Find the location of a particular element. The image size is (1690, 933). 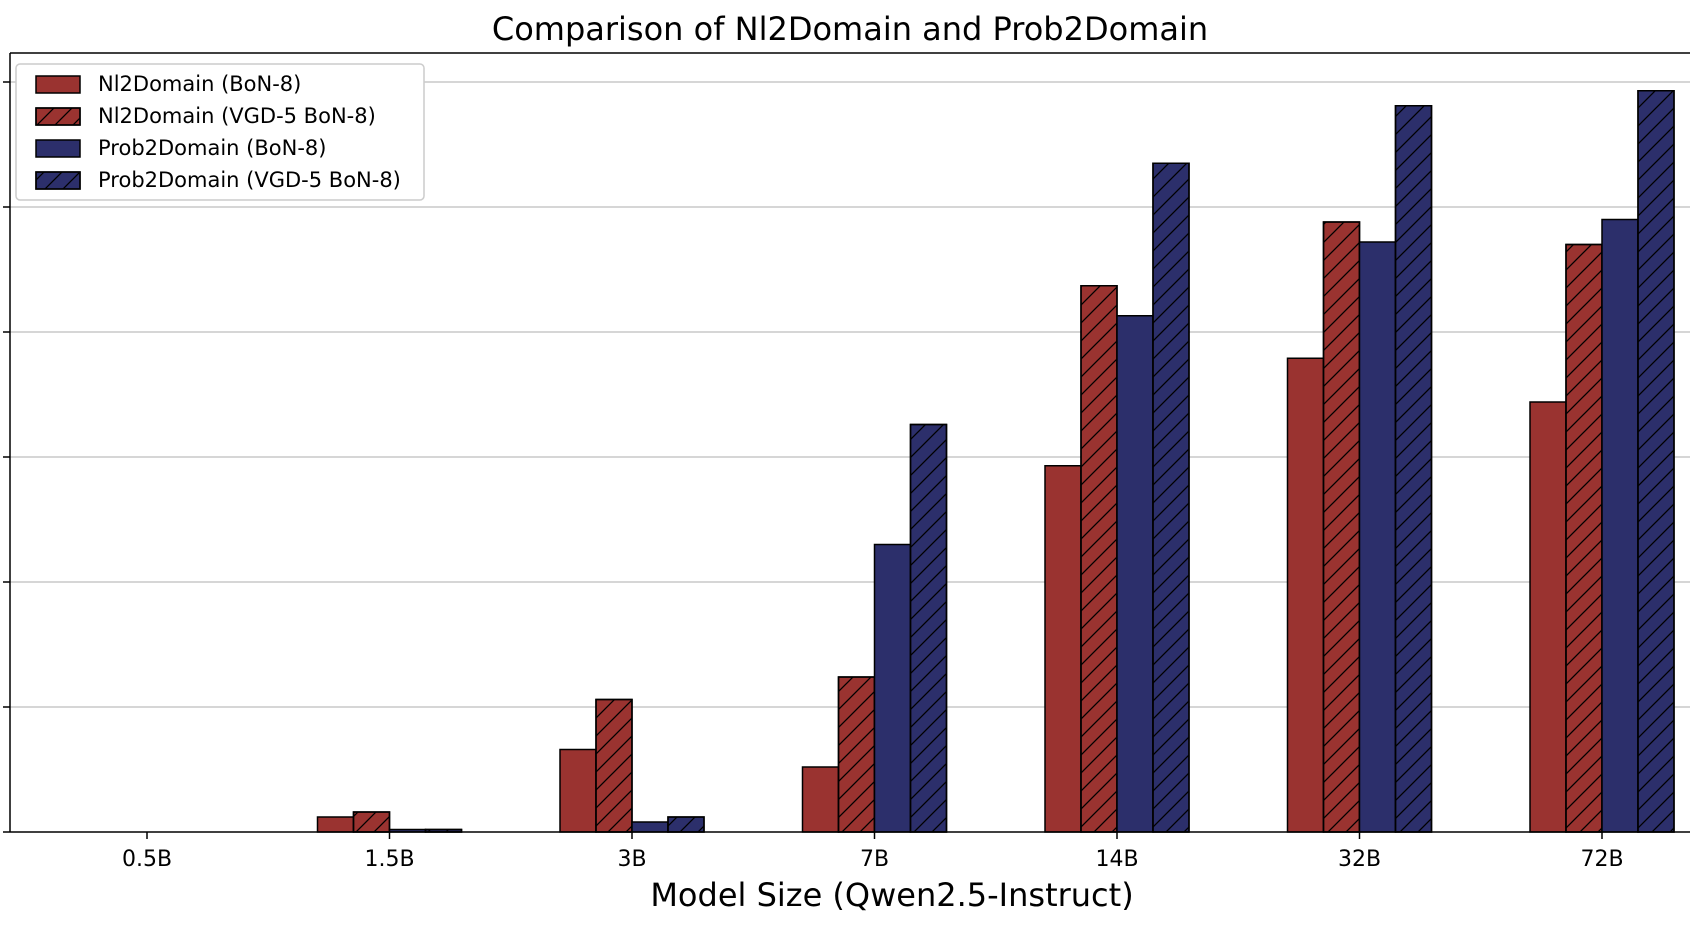

x-axis-label: Model Size (Qwen2.5-Instruct) is located at coordinates (891, 895).